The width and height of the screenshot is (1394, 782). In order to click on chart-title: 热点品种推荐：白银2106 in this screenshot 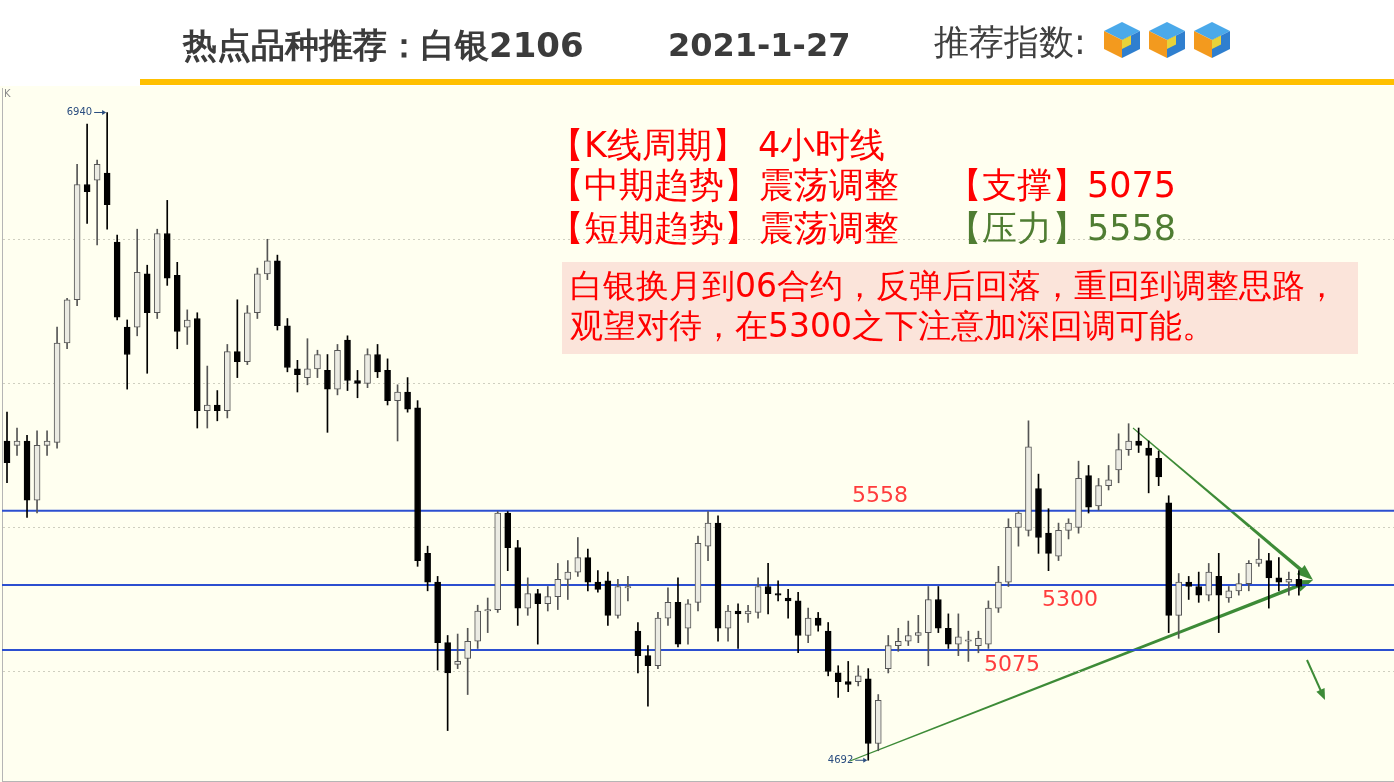, I will do `click(383, 45)`.